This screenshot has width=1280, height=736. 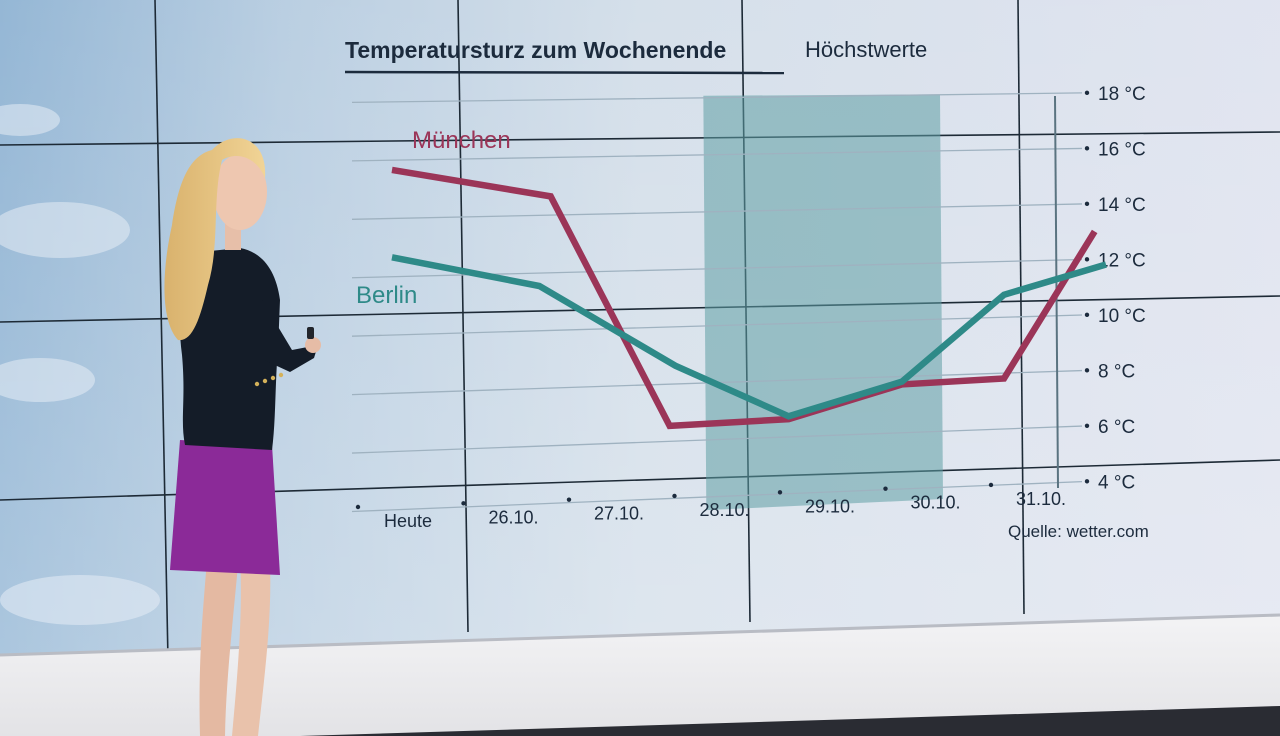 What do you see at coordinates (535, 50) in the screenshot?
I see `chart-title: Temperatursturz zum Wochenende` at bounding box center [535, 50].